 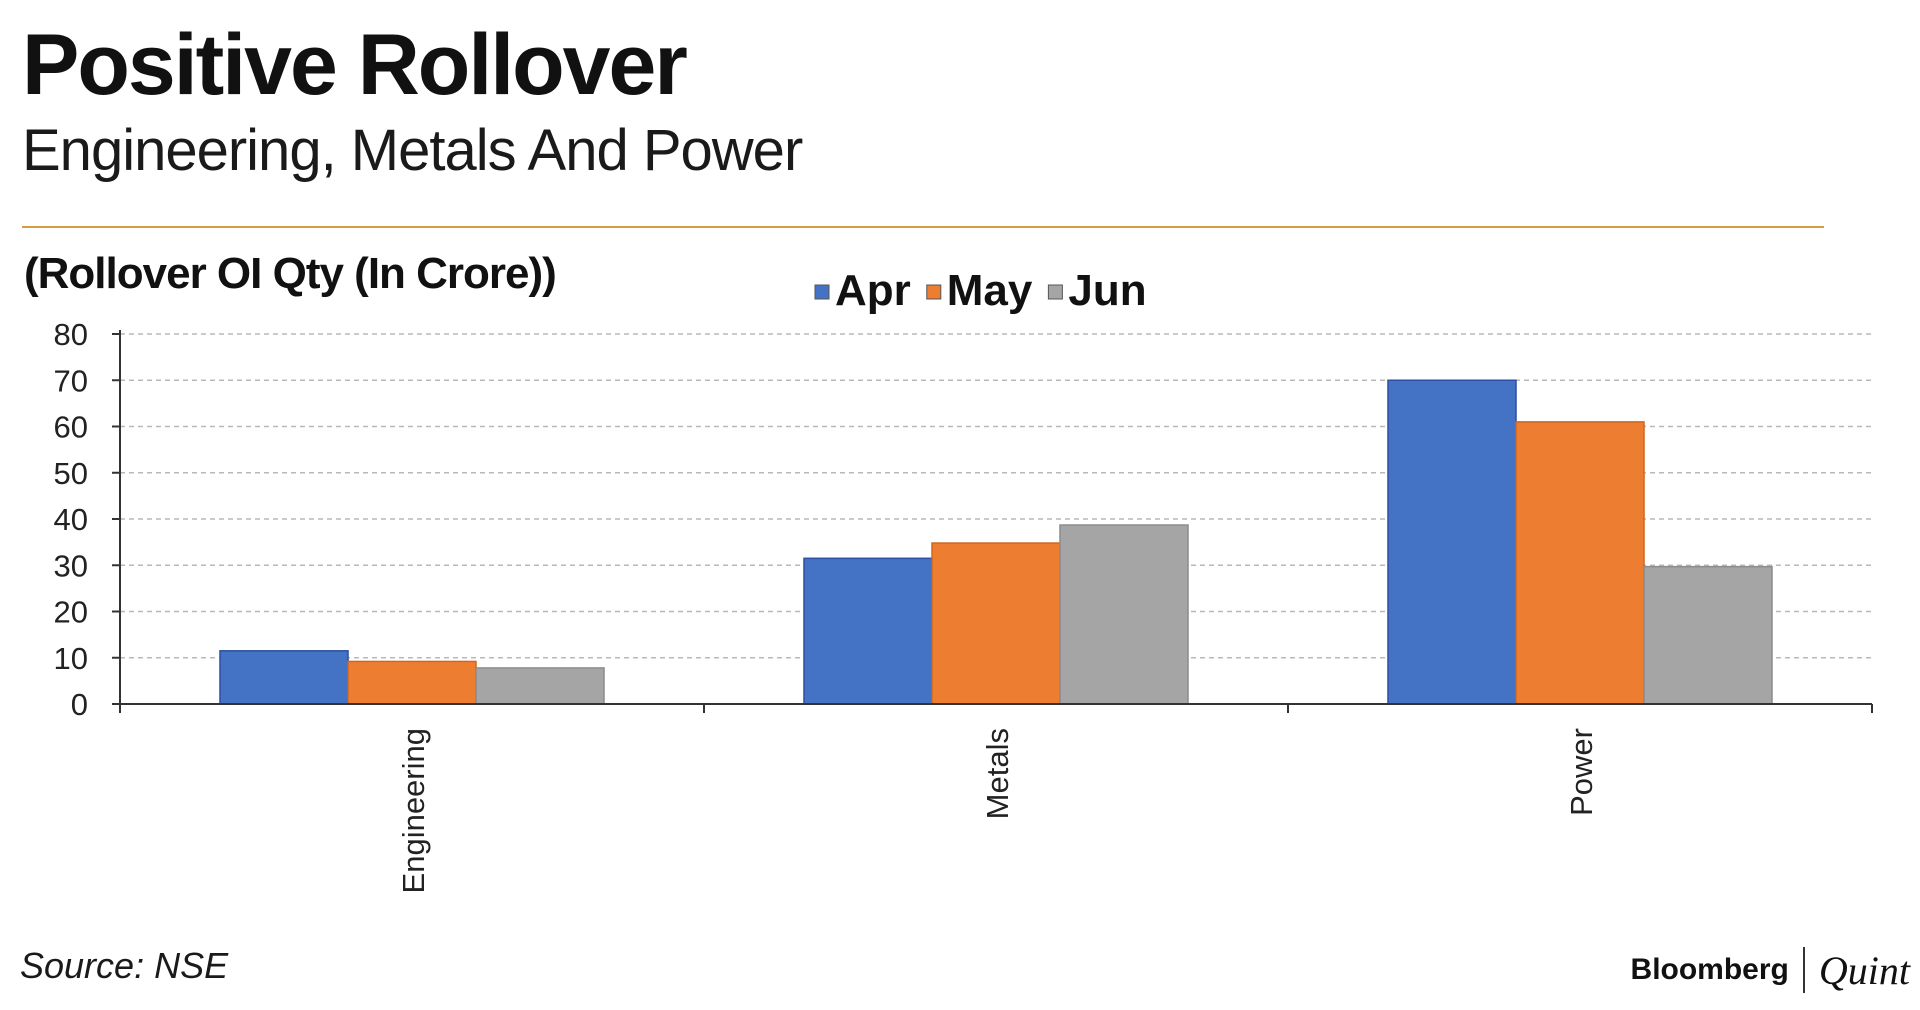 What do you see at coordinates (1580, 563) in the screenshot?
I see `bar-may-power` at bounding box center [1580, 563].